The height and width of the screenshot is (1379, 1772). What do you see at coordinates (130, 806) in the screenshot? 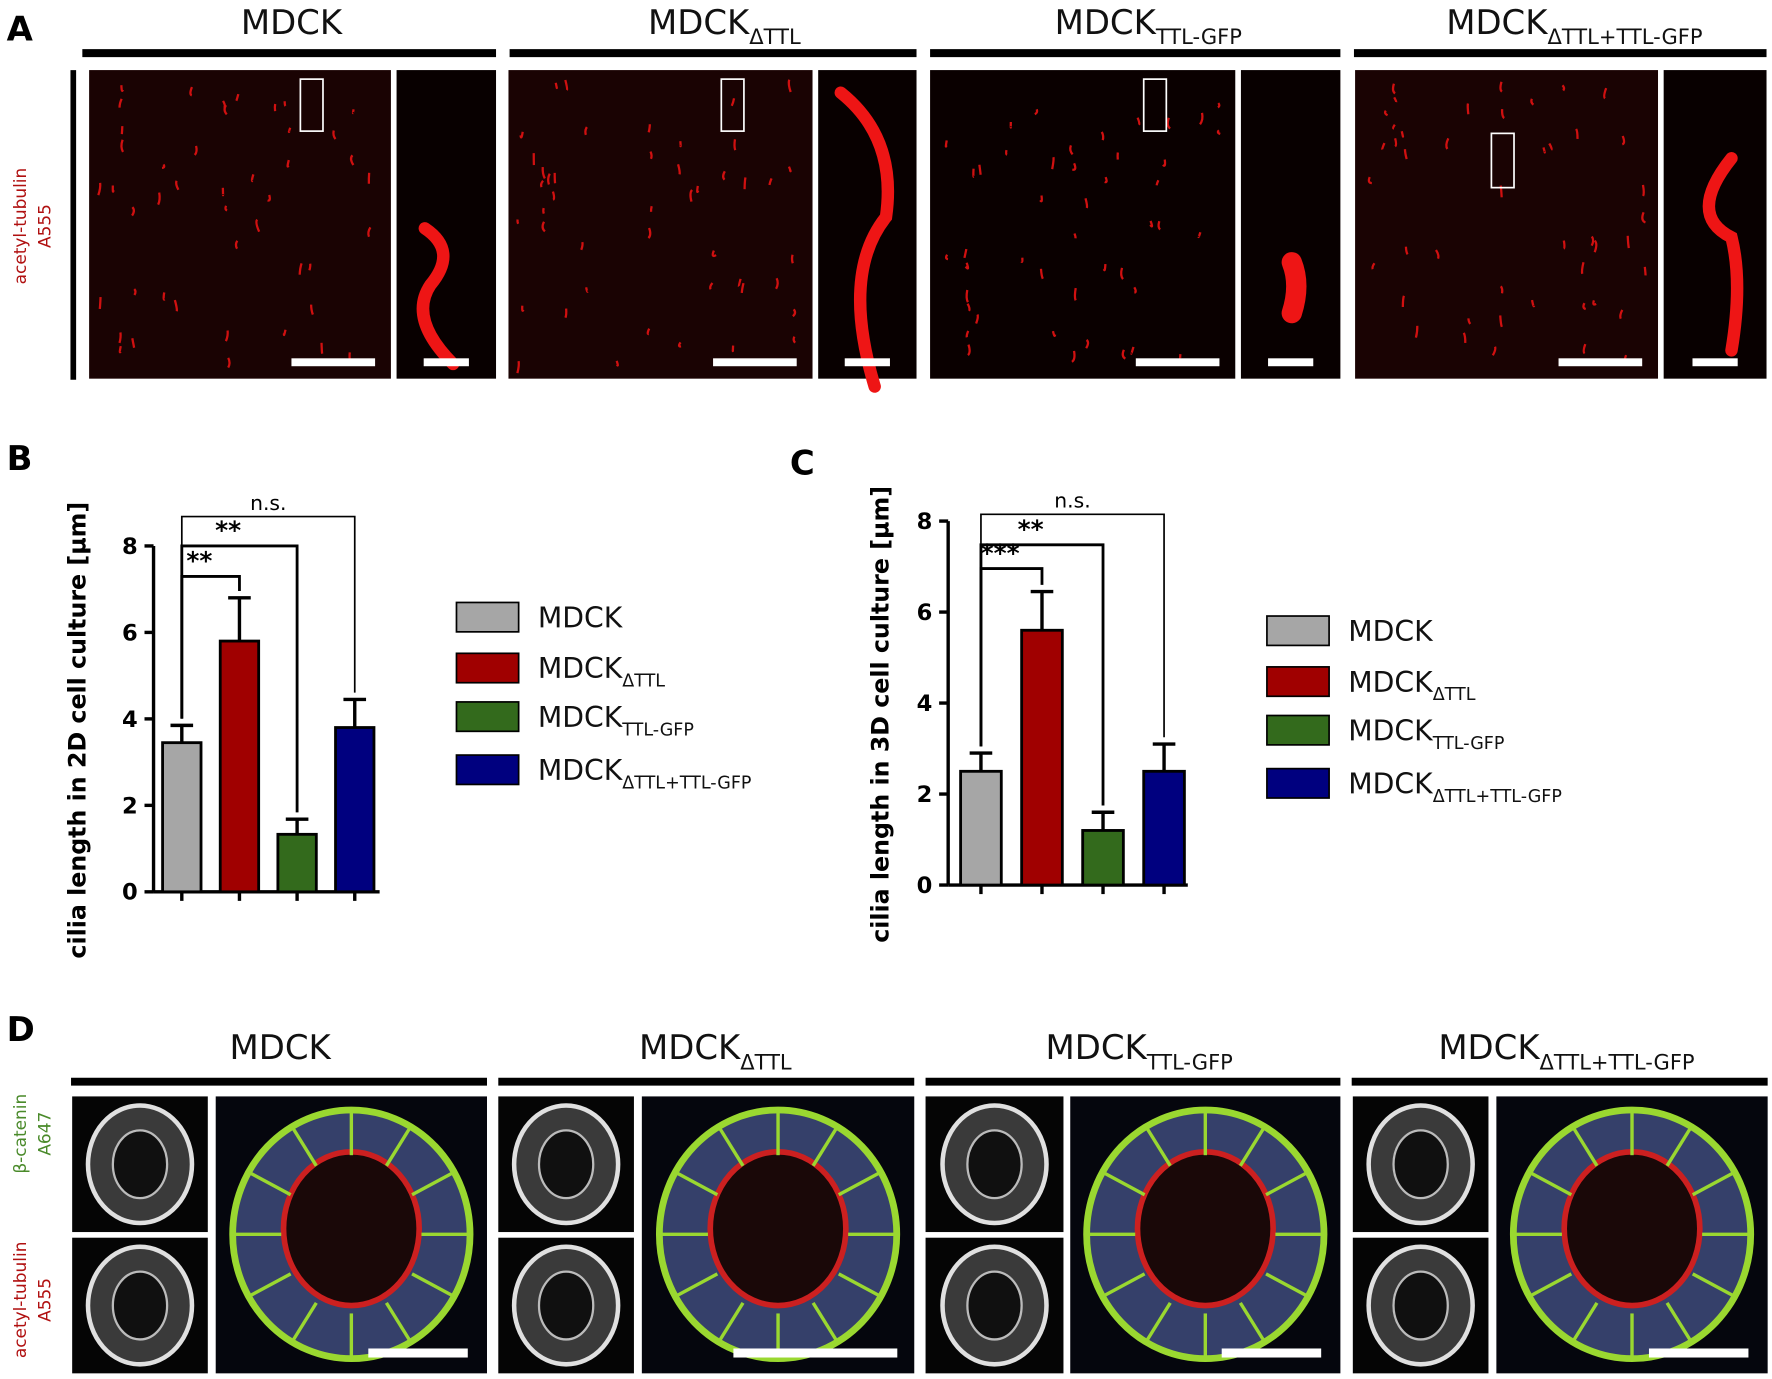
I see `y-tick-label: 2` at bounding box center [130, 806].